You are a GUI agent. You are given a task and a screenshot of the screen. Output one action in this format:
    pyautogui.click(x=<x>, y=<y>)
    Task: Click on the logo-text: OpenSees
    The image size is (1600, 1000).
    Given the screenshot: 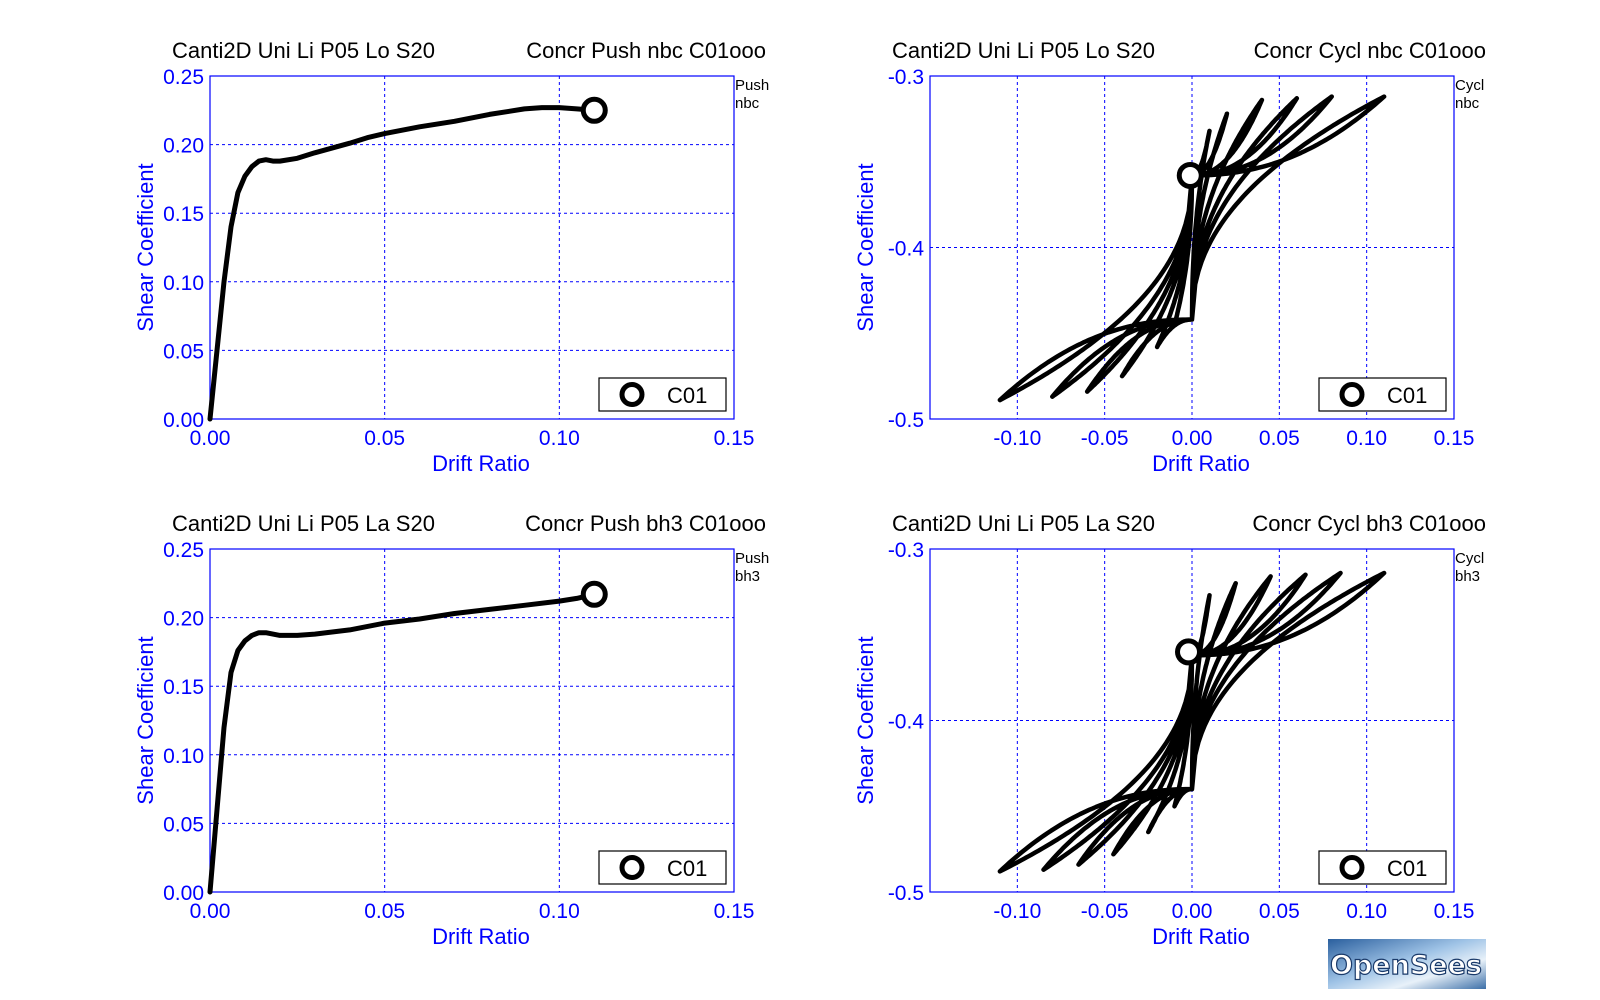 What is the action you would take?
    pyautogui.click(x=1406, y=965)
    